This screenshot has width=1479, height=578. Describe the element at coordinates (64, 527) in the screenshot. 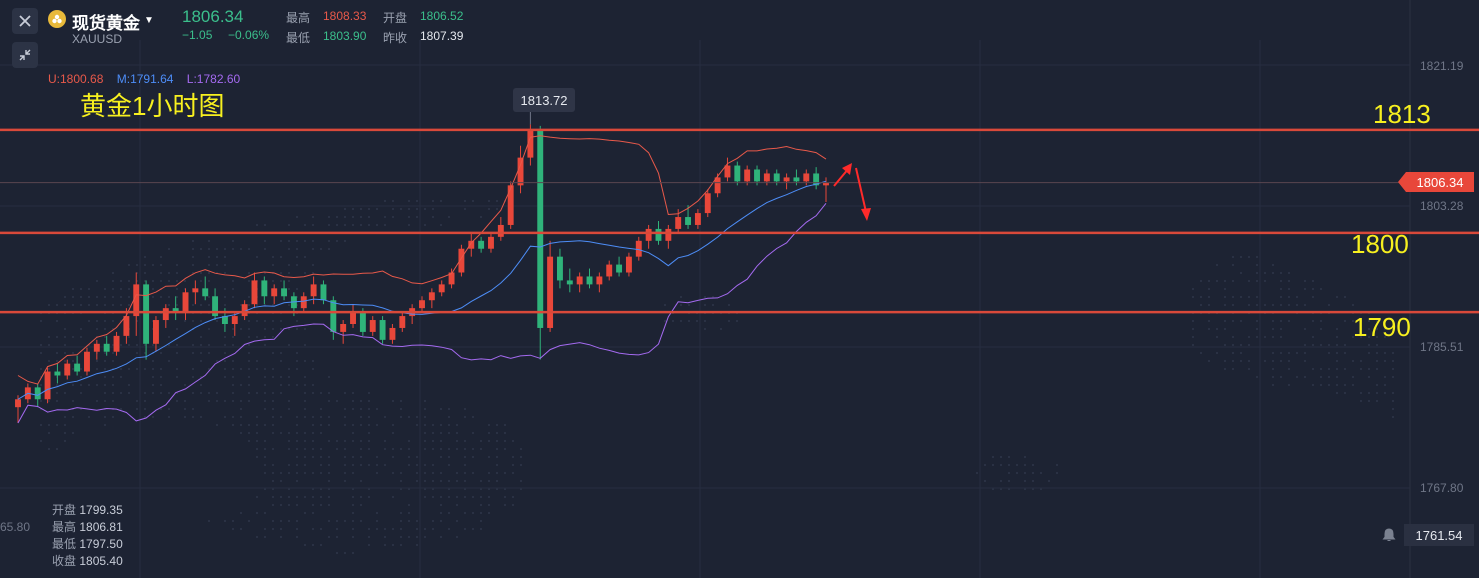

I see `ohlc-high-label: 最高` at that location.